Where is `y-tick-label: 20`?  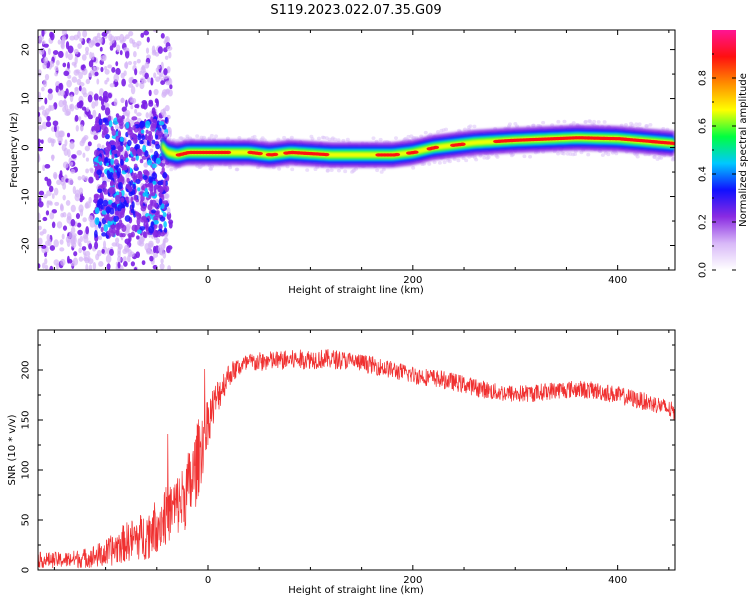 y-tick-label: 20 is located at coordinates (26, 49).